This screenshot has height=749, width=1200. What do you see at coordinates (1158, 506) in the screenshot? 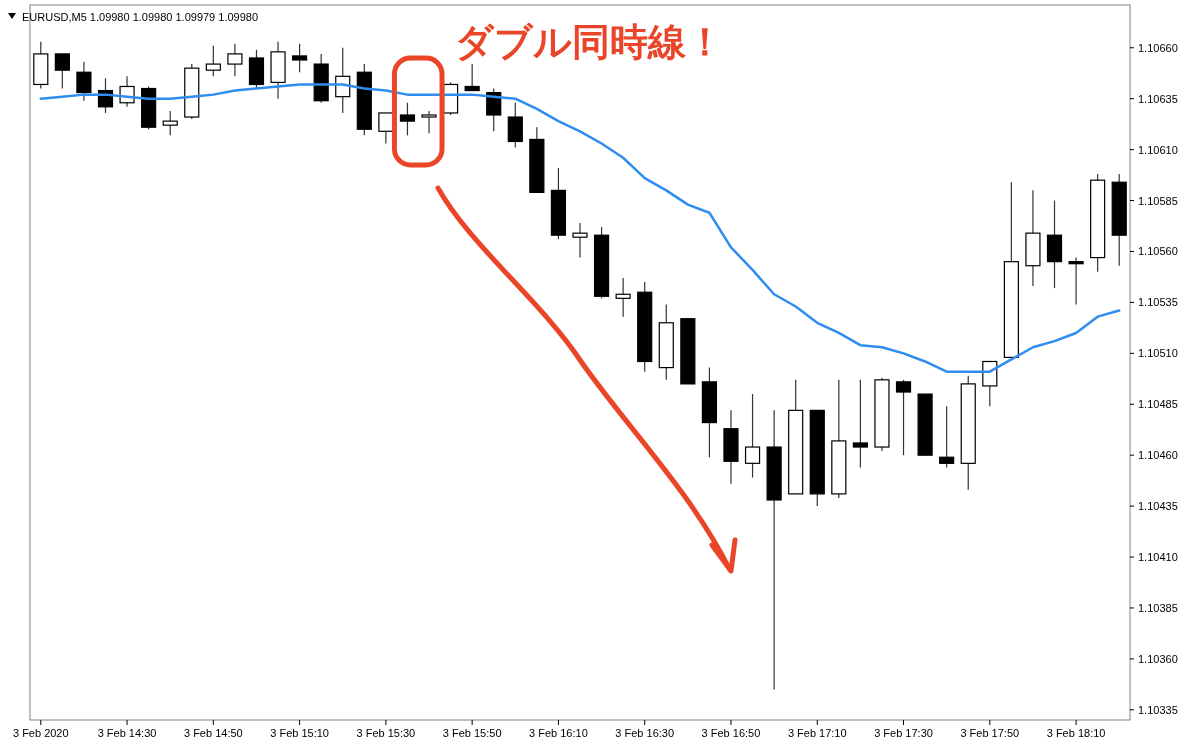
I see `y-tick-label: 1.10435` at bounding box center [1158, 506].